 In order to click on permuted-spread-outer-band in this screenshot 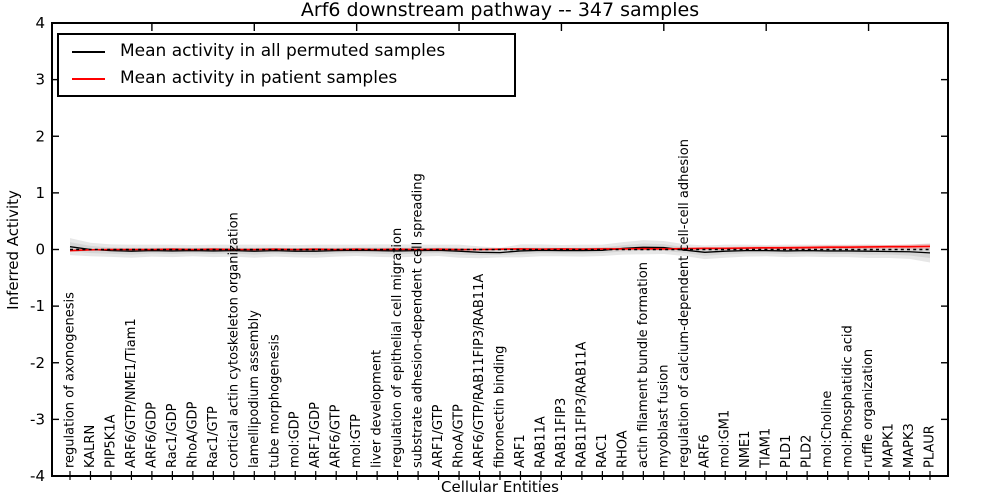, I will do `click(500, 250)`.